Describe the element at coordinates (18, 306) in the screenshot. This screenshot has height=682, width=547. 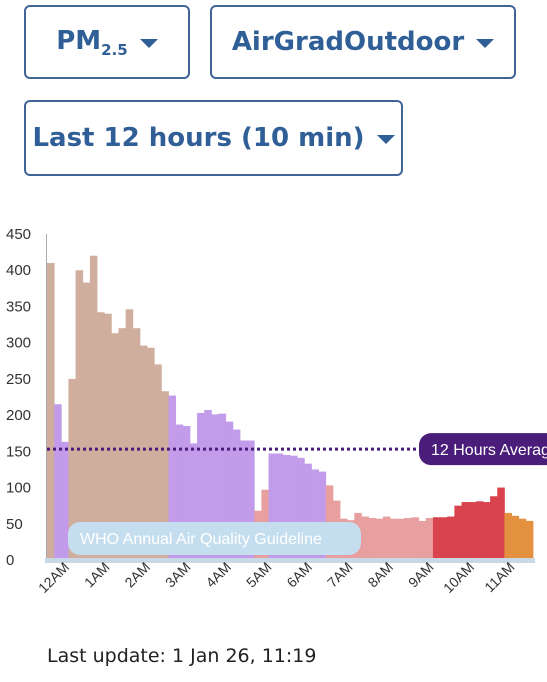
I see `y-tick-label: 350` at that location.